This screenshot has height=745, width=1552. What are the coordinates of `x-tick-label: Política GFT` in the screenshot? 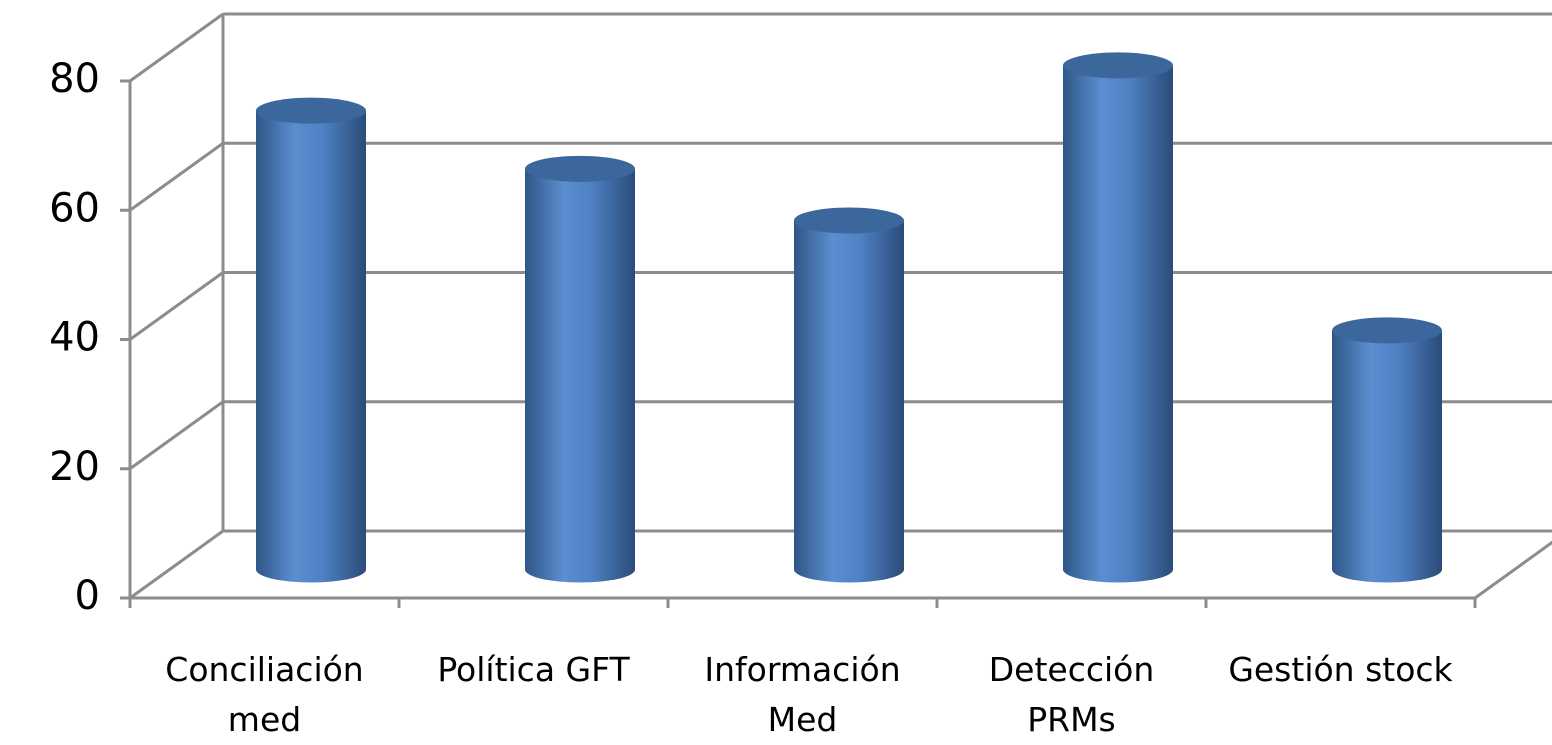 It's located at (533, 669).